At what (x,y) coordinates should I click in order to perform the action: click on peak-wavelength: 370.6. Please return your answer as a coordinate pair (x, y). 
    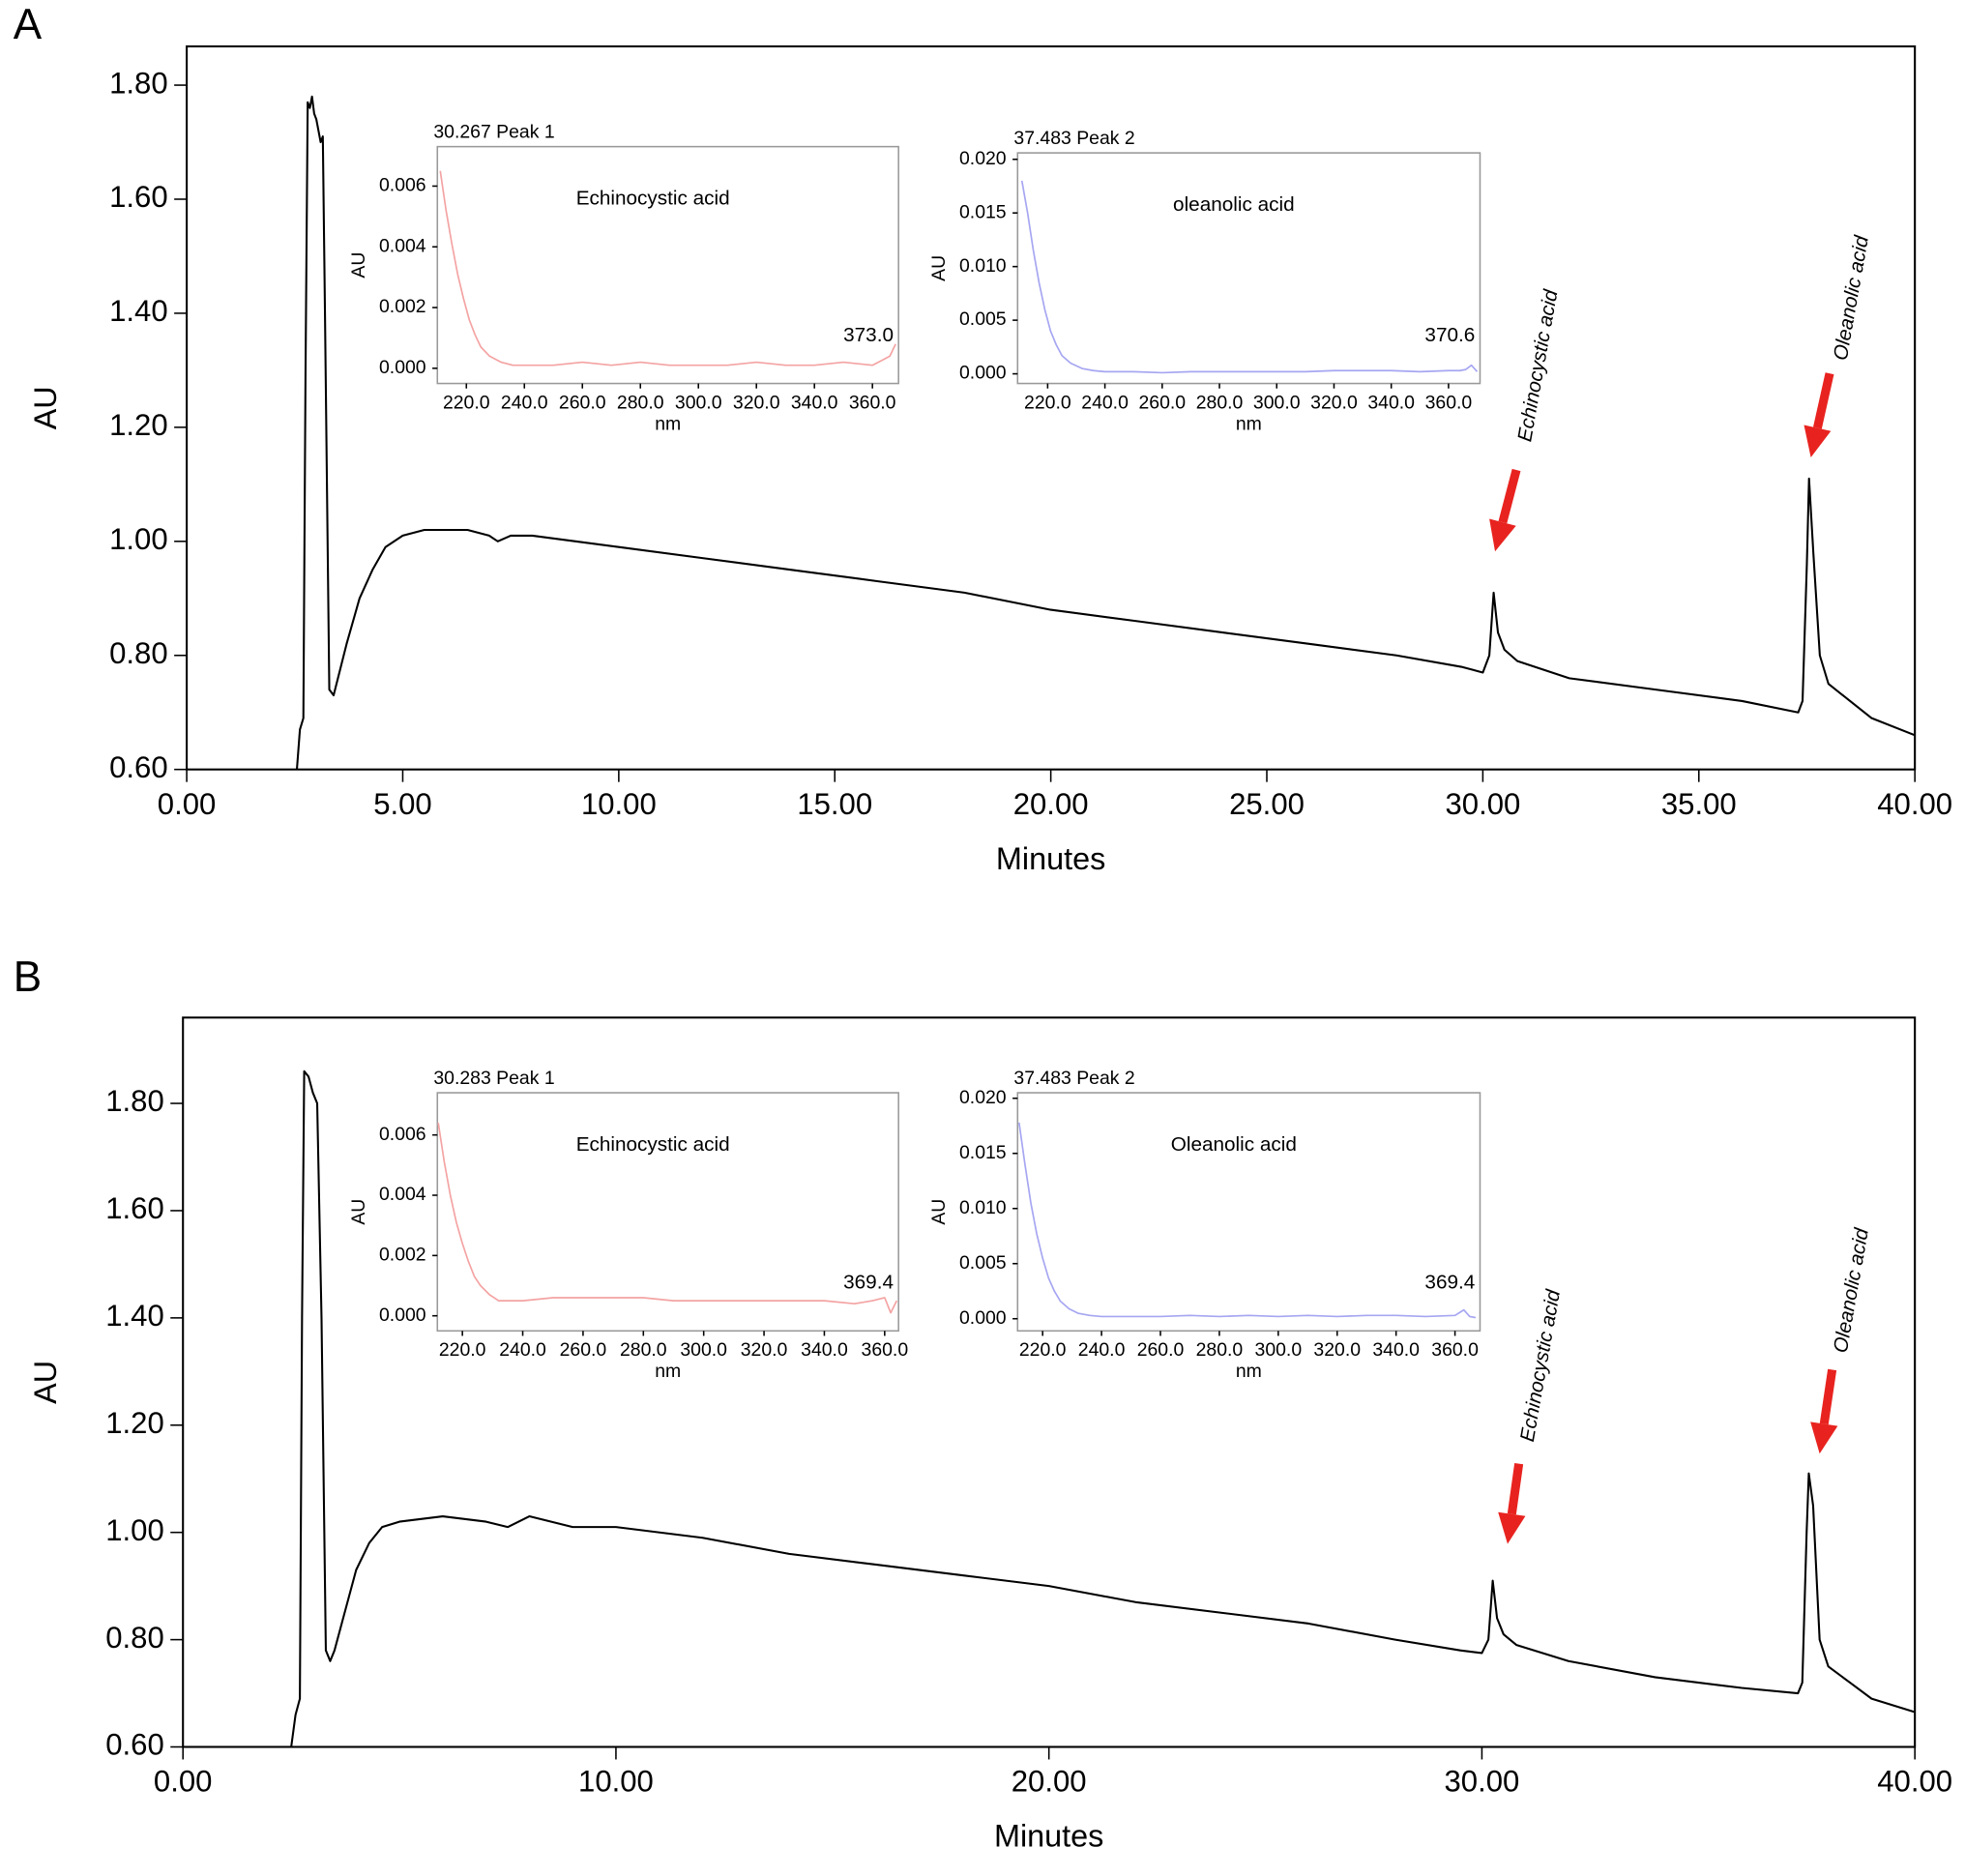
    Looking at the image, I should click on (1449, 335).